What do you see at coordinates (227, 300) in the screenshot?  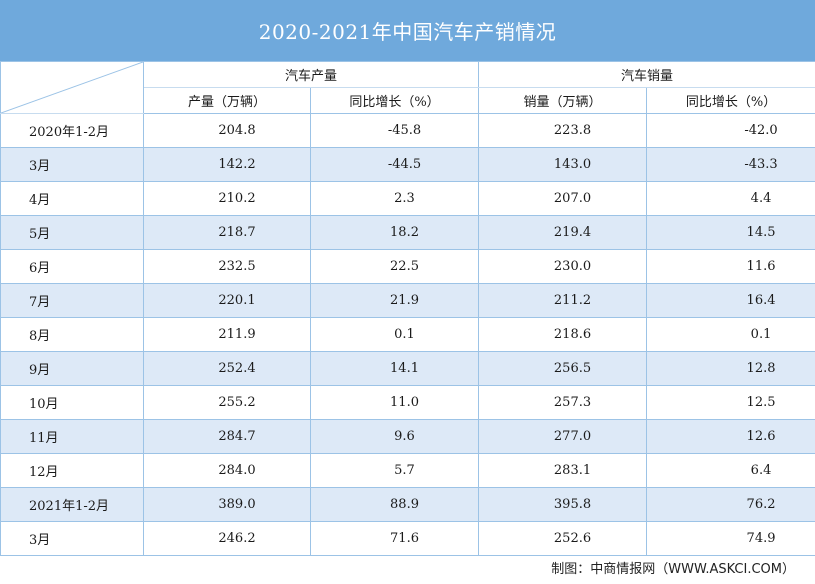 I see `production-cell: 220.1` at bounding box center [227, 300].